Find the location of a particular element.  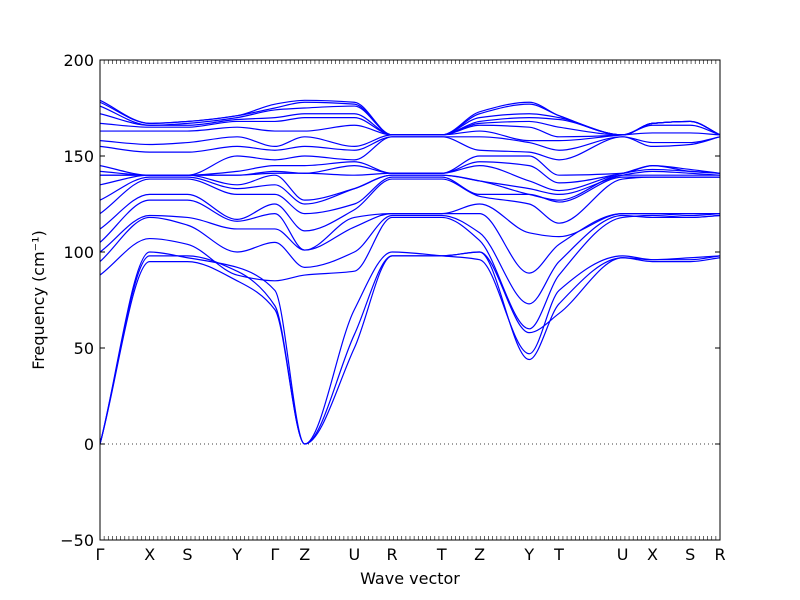

y-tick-label: 200 is located at coordinates (78, 60).